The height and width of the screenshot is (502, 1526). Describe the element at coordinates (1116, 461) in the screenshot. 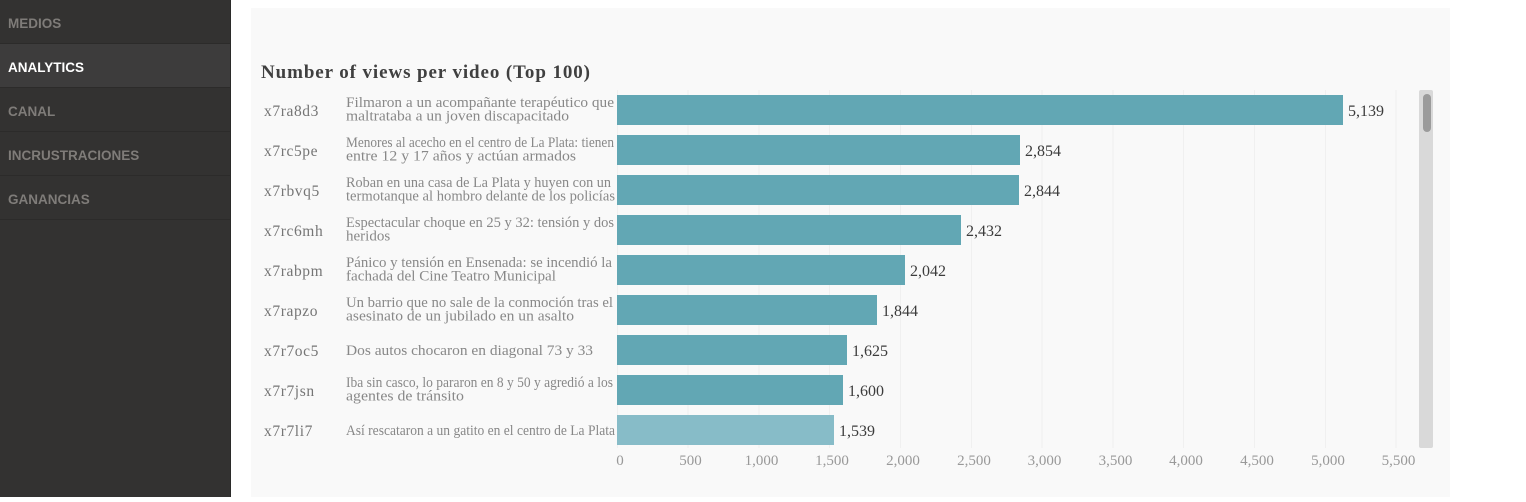

I see `svg-text: 3,500` at that location.